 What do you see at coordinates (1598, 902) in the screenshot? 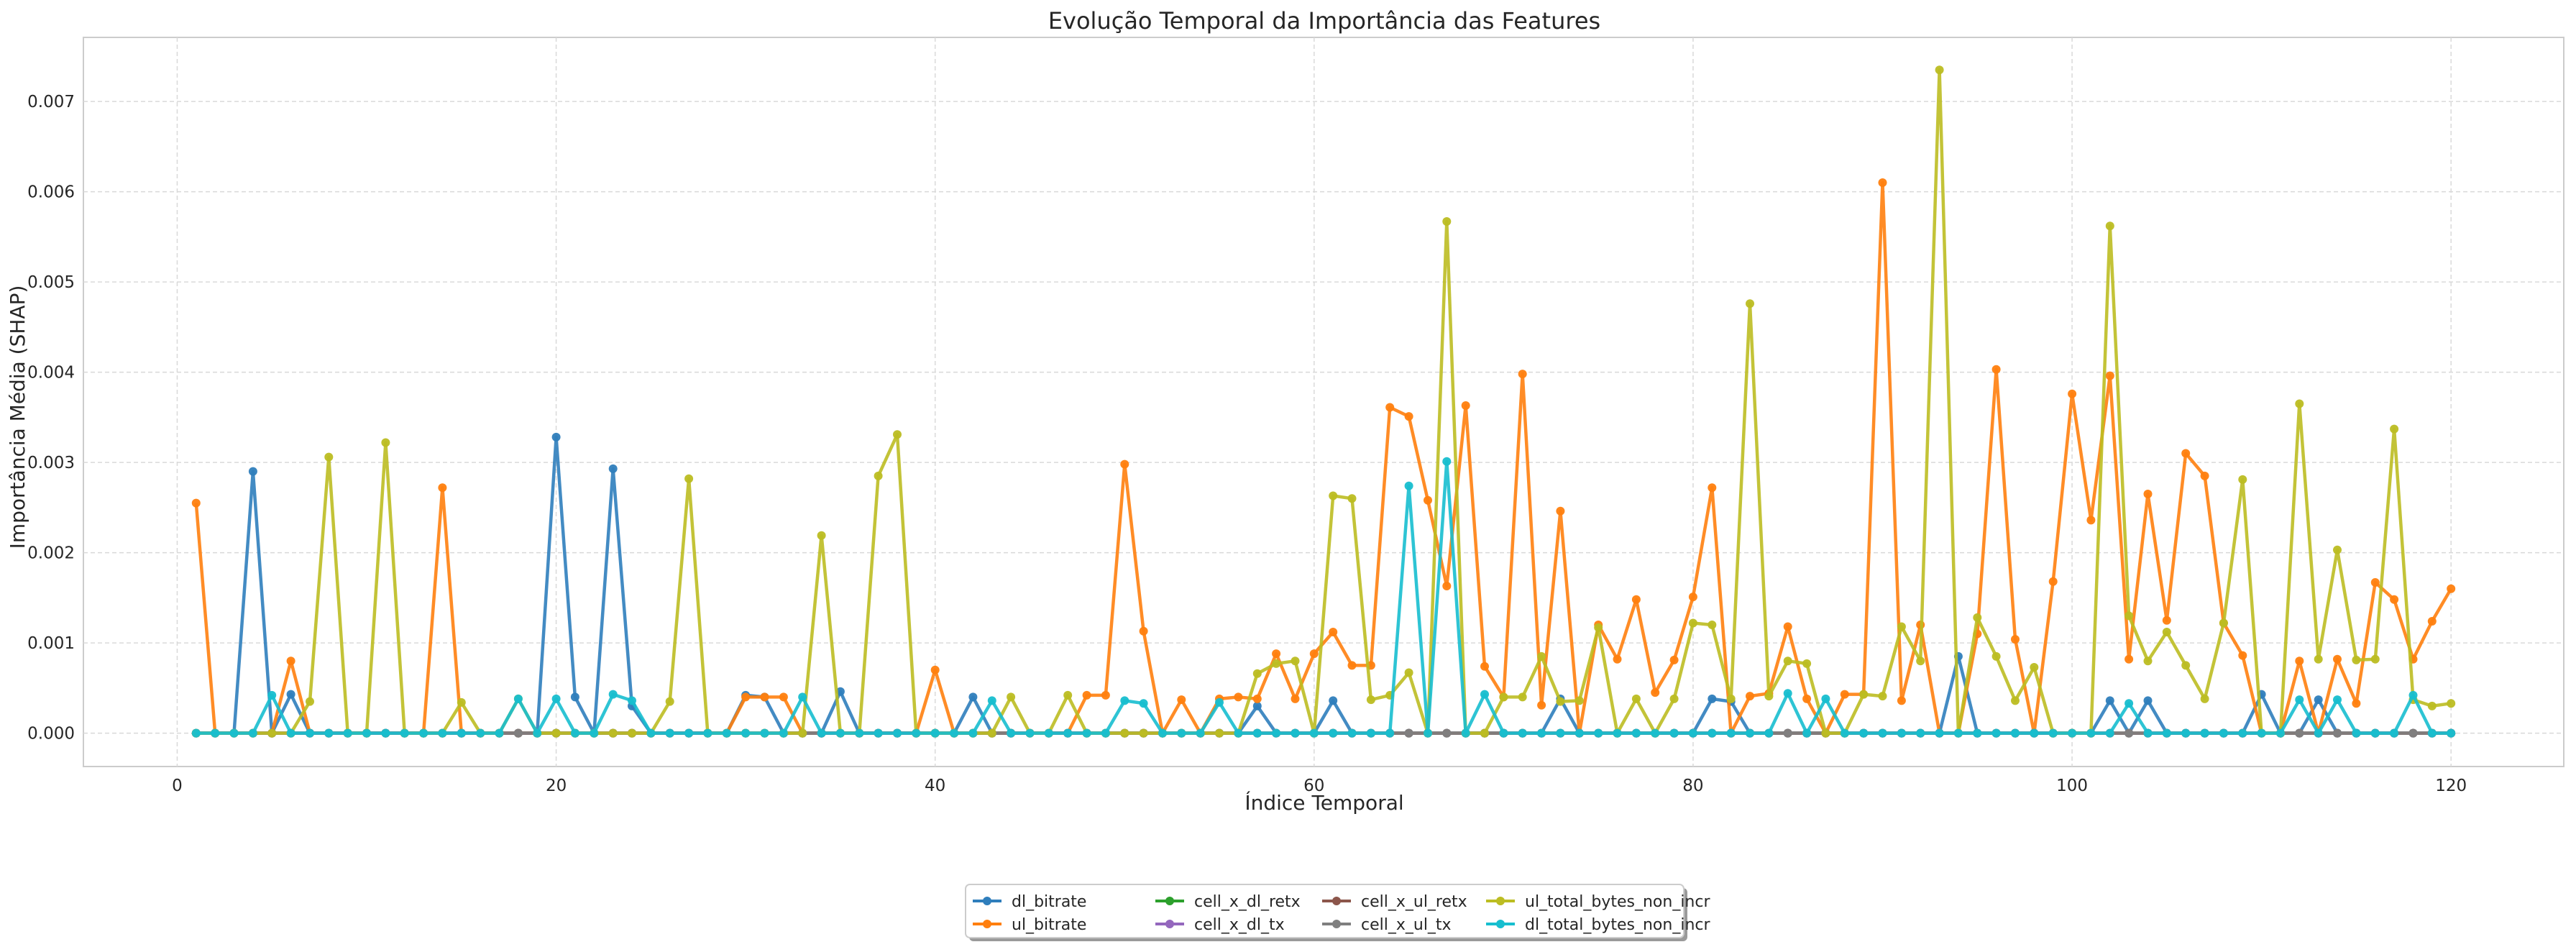
I see `legend-item-ul-total-bytes-non-incr: ul_total_bytes_non_incr` at bounding box center [1598, 902].